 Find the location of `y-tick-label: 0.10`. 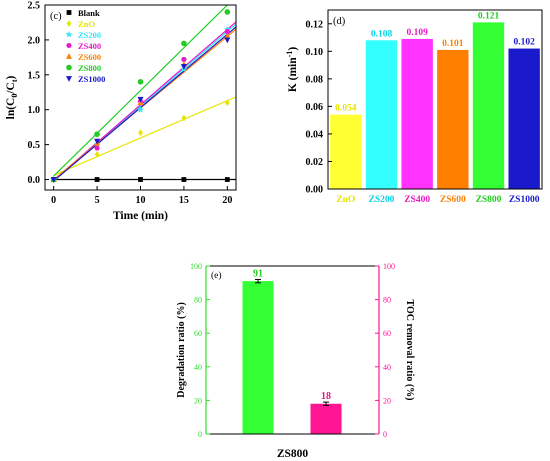

y-tick-label: 0.10 is located at coordinates (315, 52).